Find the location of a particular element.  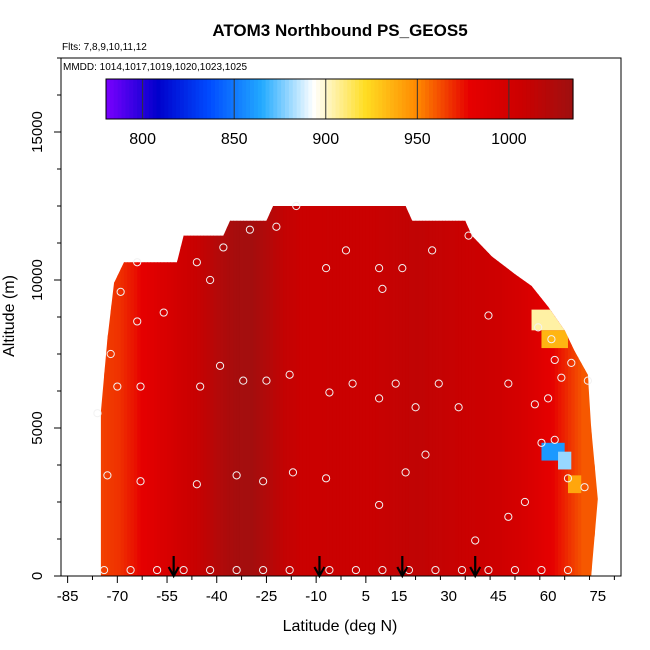

colorbar: 800 850 900 950 1000 is located at coordinates (339, 113).